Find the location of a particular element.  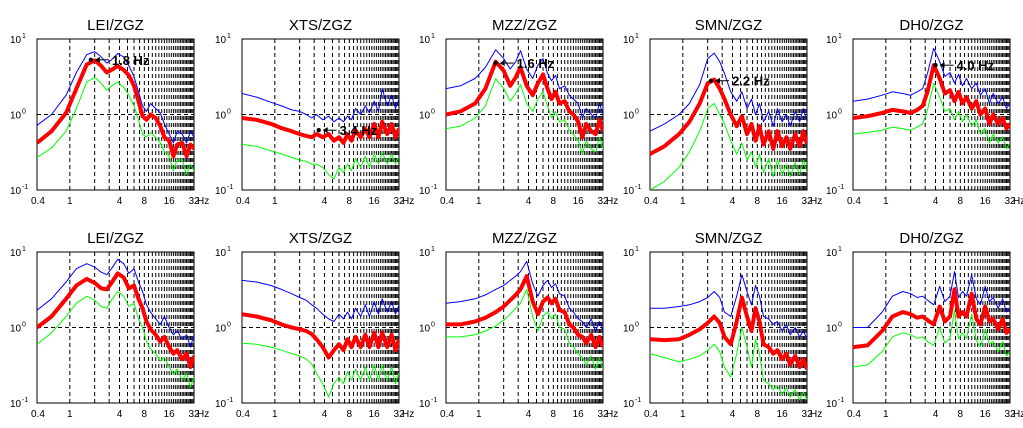

peak-label: 1.8 Hz is located at coordinates (131, 60).